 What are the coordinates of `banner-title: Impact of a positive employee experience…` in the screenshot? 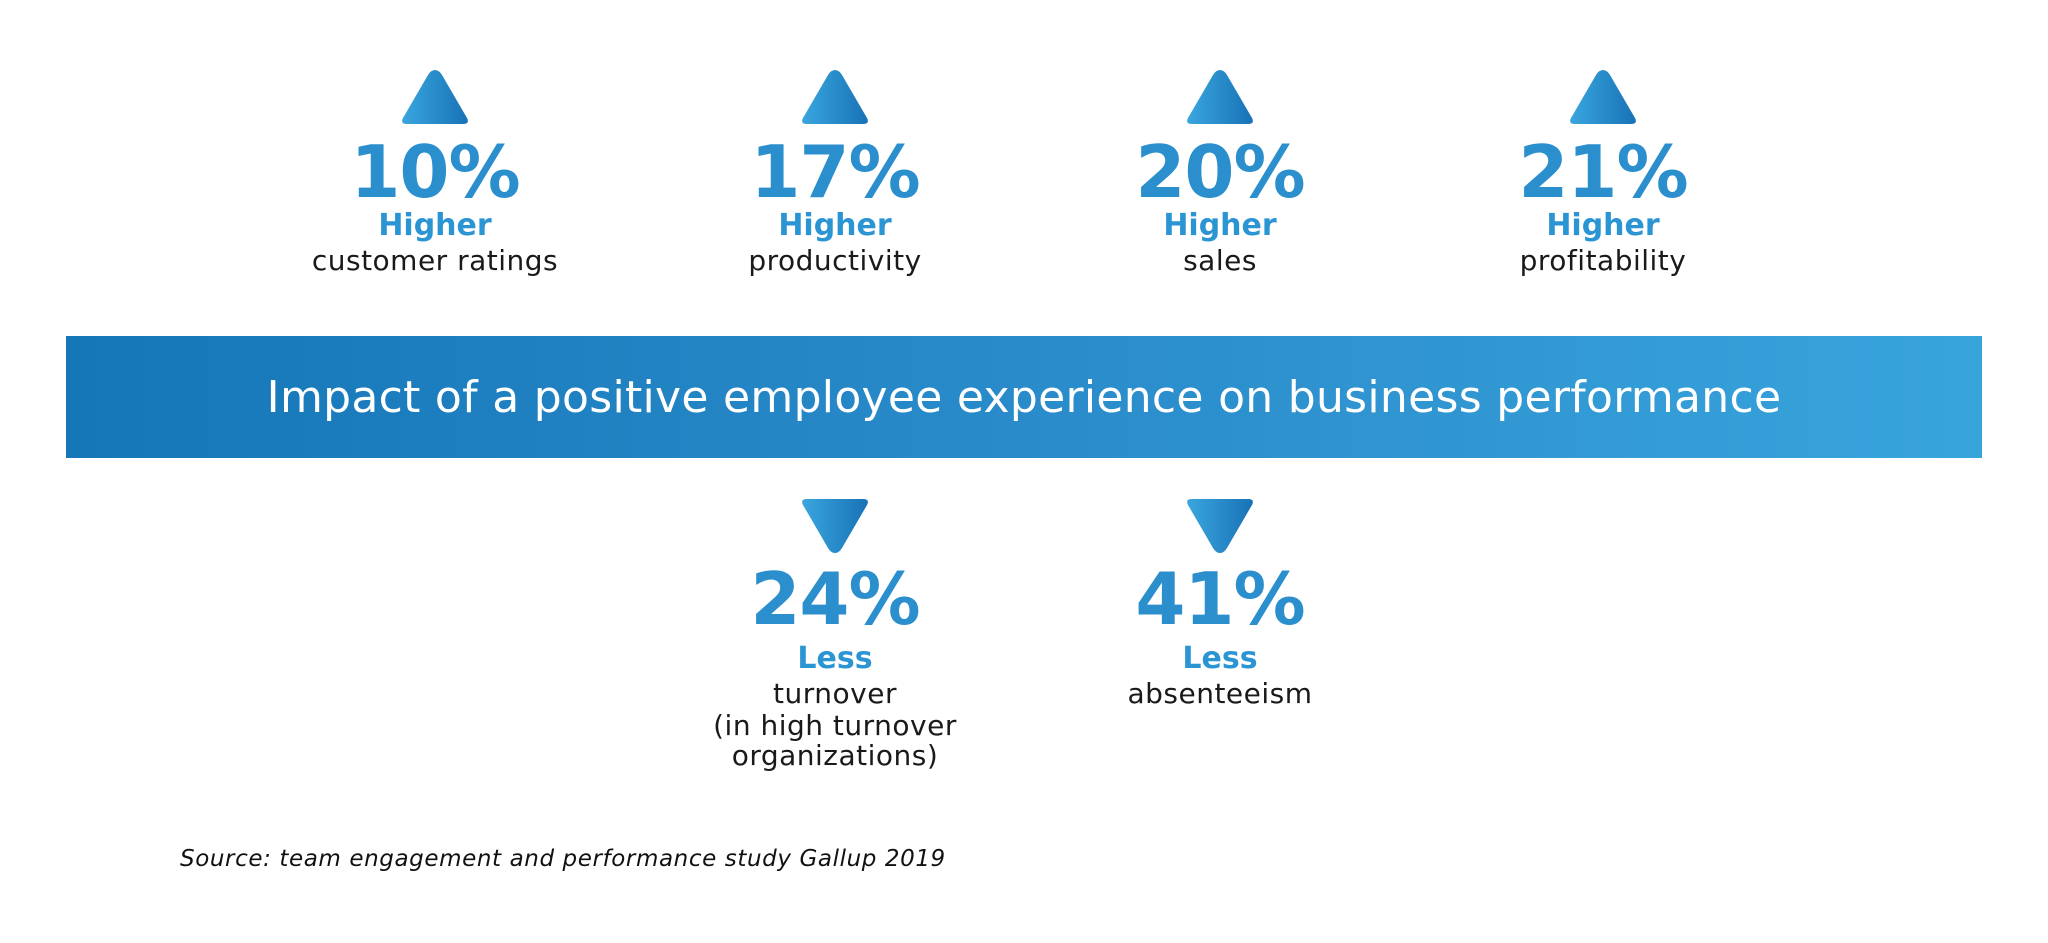 It's located at (1024, 397).